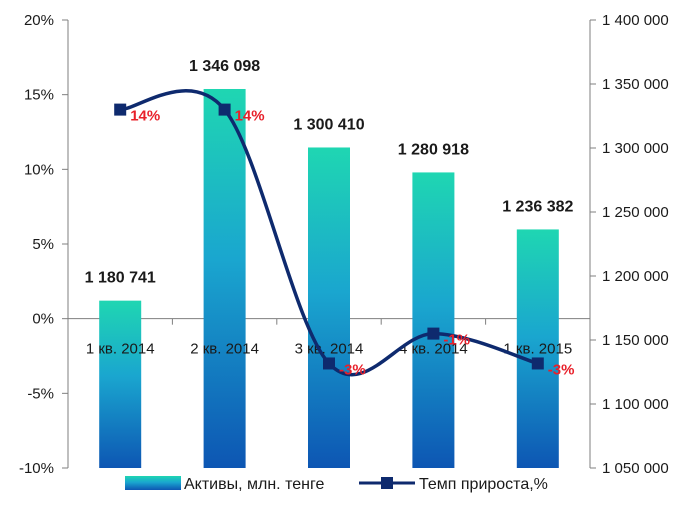 Image resolution: width=696 pixels, height=519 pixels. I want to click on legend: Активы, млн. тенге Темп прироста,%, so click(336, 484).